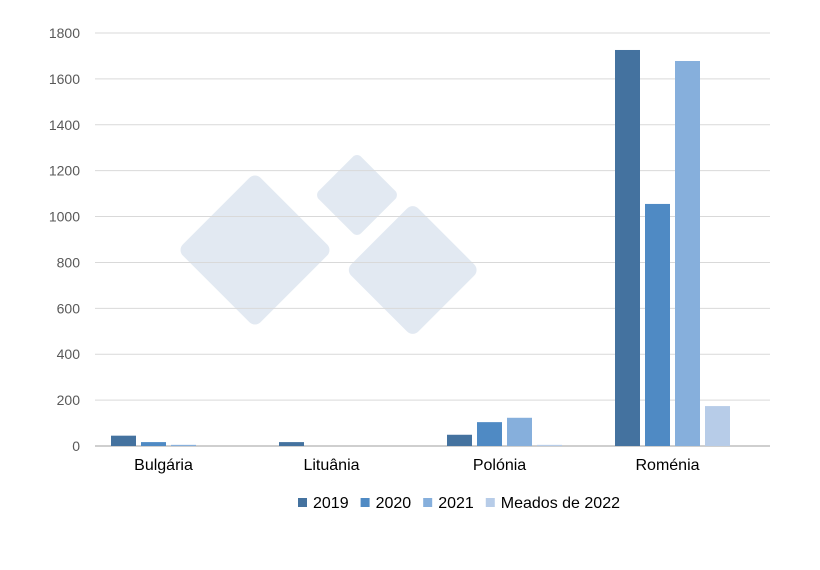 This screenshot has width=820, height=570. Describe the element at coordinates (489, 434) in the screenshot. I see `bar-Polónia-2020` at that location.